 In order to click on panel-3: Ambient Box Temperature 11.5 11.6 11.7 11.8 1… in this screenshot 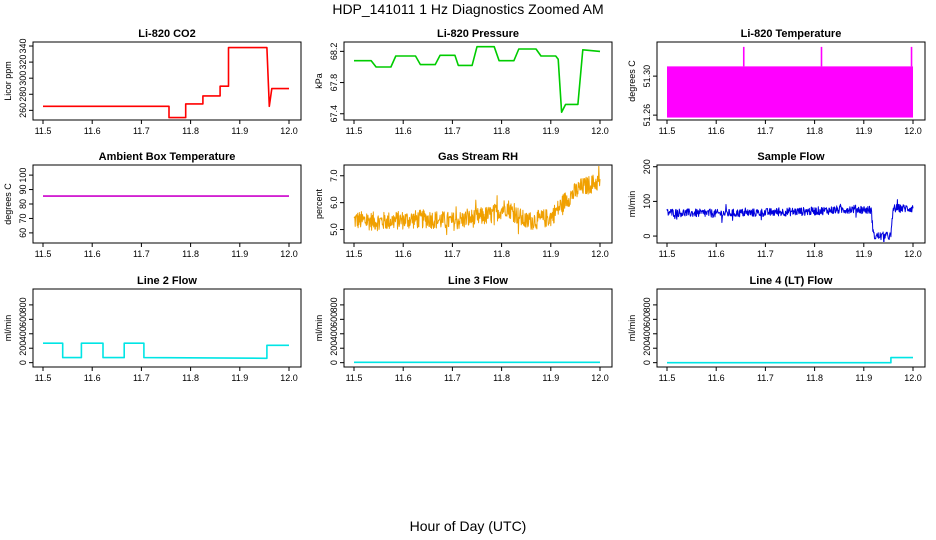, I will do `click(152, 205)`.